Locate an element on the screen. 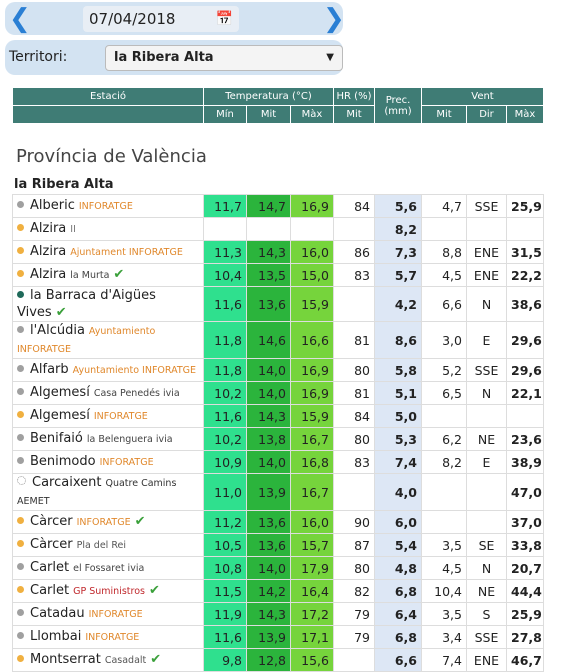  value-cell: 14,0 is located at coordinates (268, 568).